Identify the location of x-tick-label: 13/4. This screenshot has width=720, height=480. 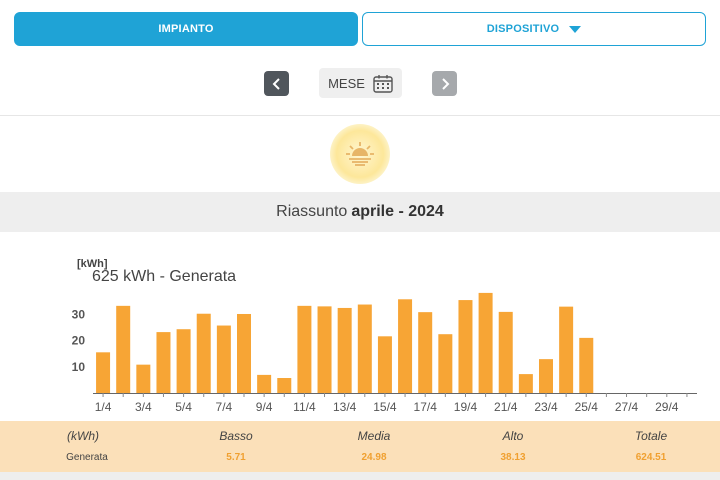
(345, 407).